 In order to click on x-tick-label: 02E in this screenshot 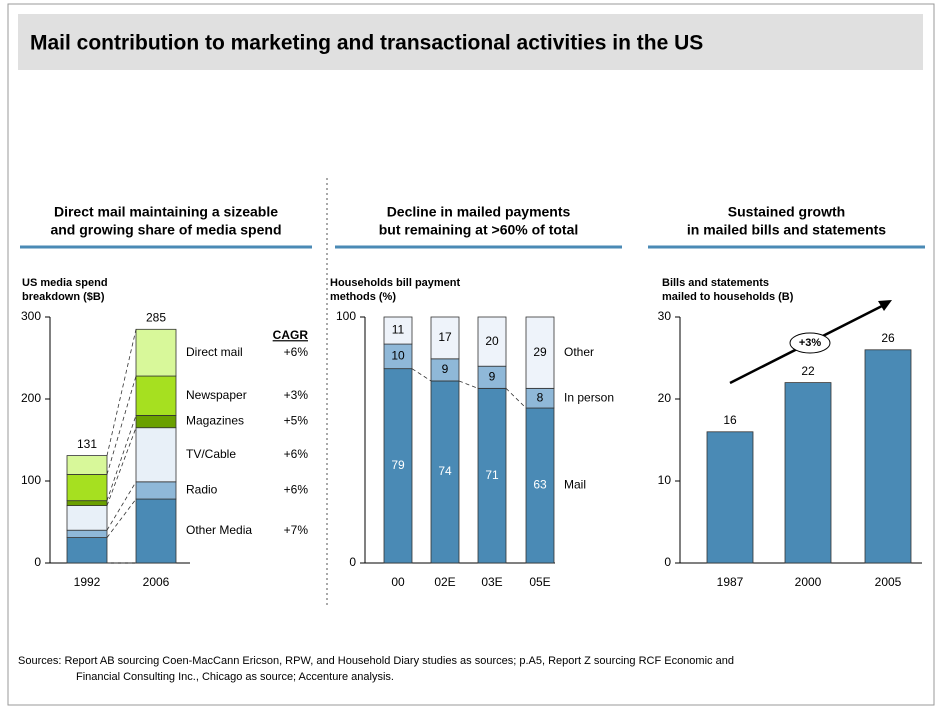, I will do `click(444, 582)`.